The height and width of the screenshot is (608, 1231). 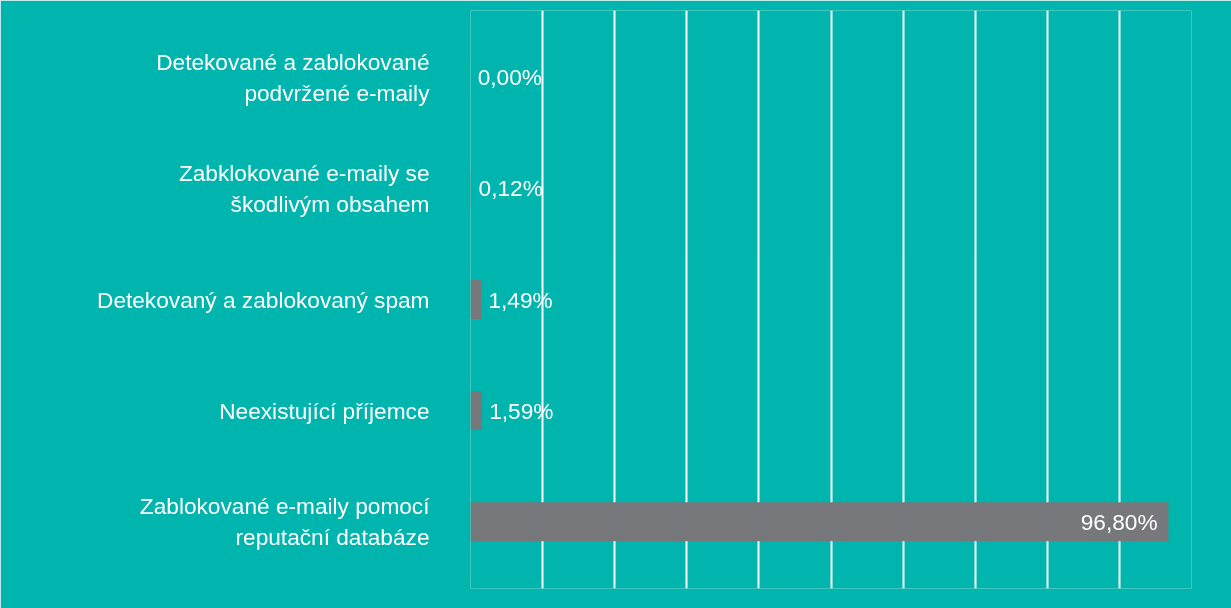 I want to click on data-label: 0,00%, so click(x=509, y=77).